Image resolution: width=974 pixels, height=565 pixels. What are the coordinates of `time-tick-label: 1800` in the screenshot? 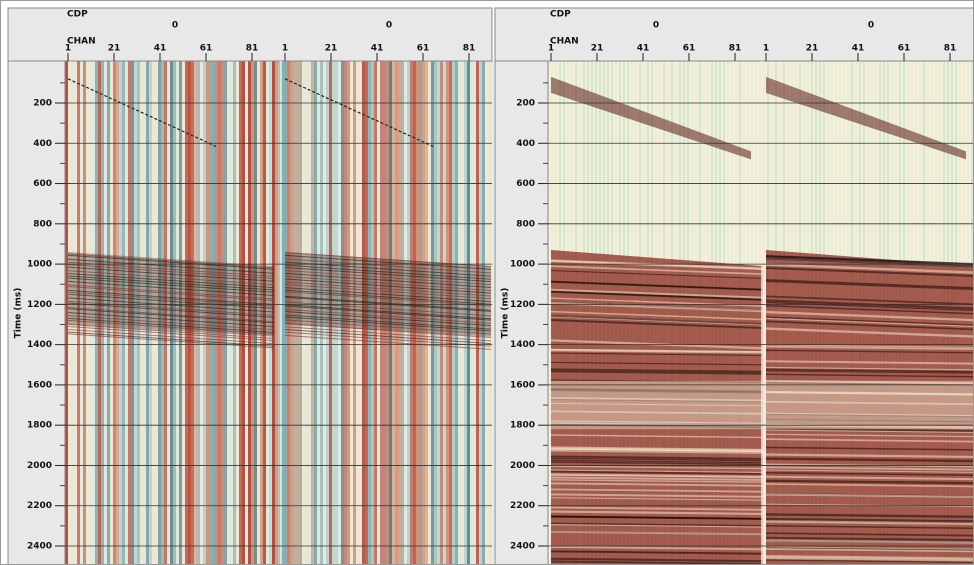 It's located at (39, 426).